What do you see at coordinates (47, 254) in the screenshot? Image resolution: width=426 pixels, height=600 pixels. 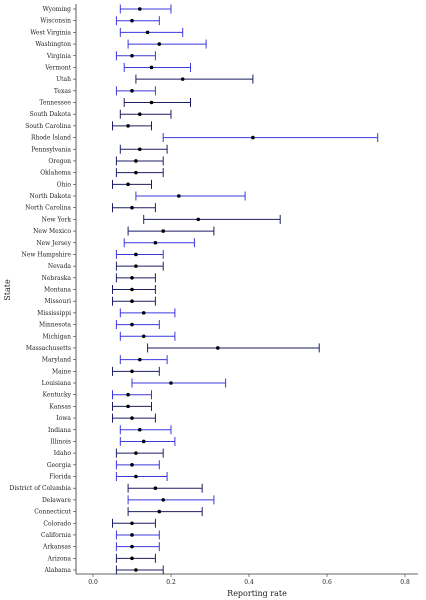 I see `y-tick-label: New Hampshire` at bounding box center [47, 254].